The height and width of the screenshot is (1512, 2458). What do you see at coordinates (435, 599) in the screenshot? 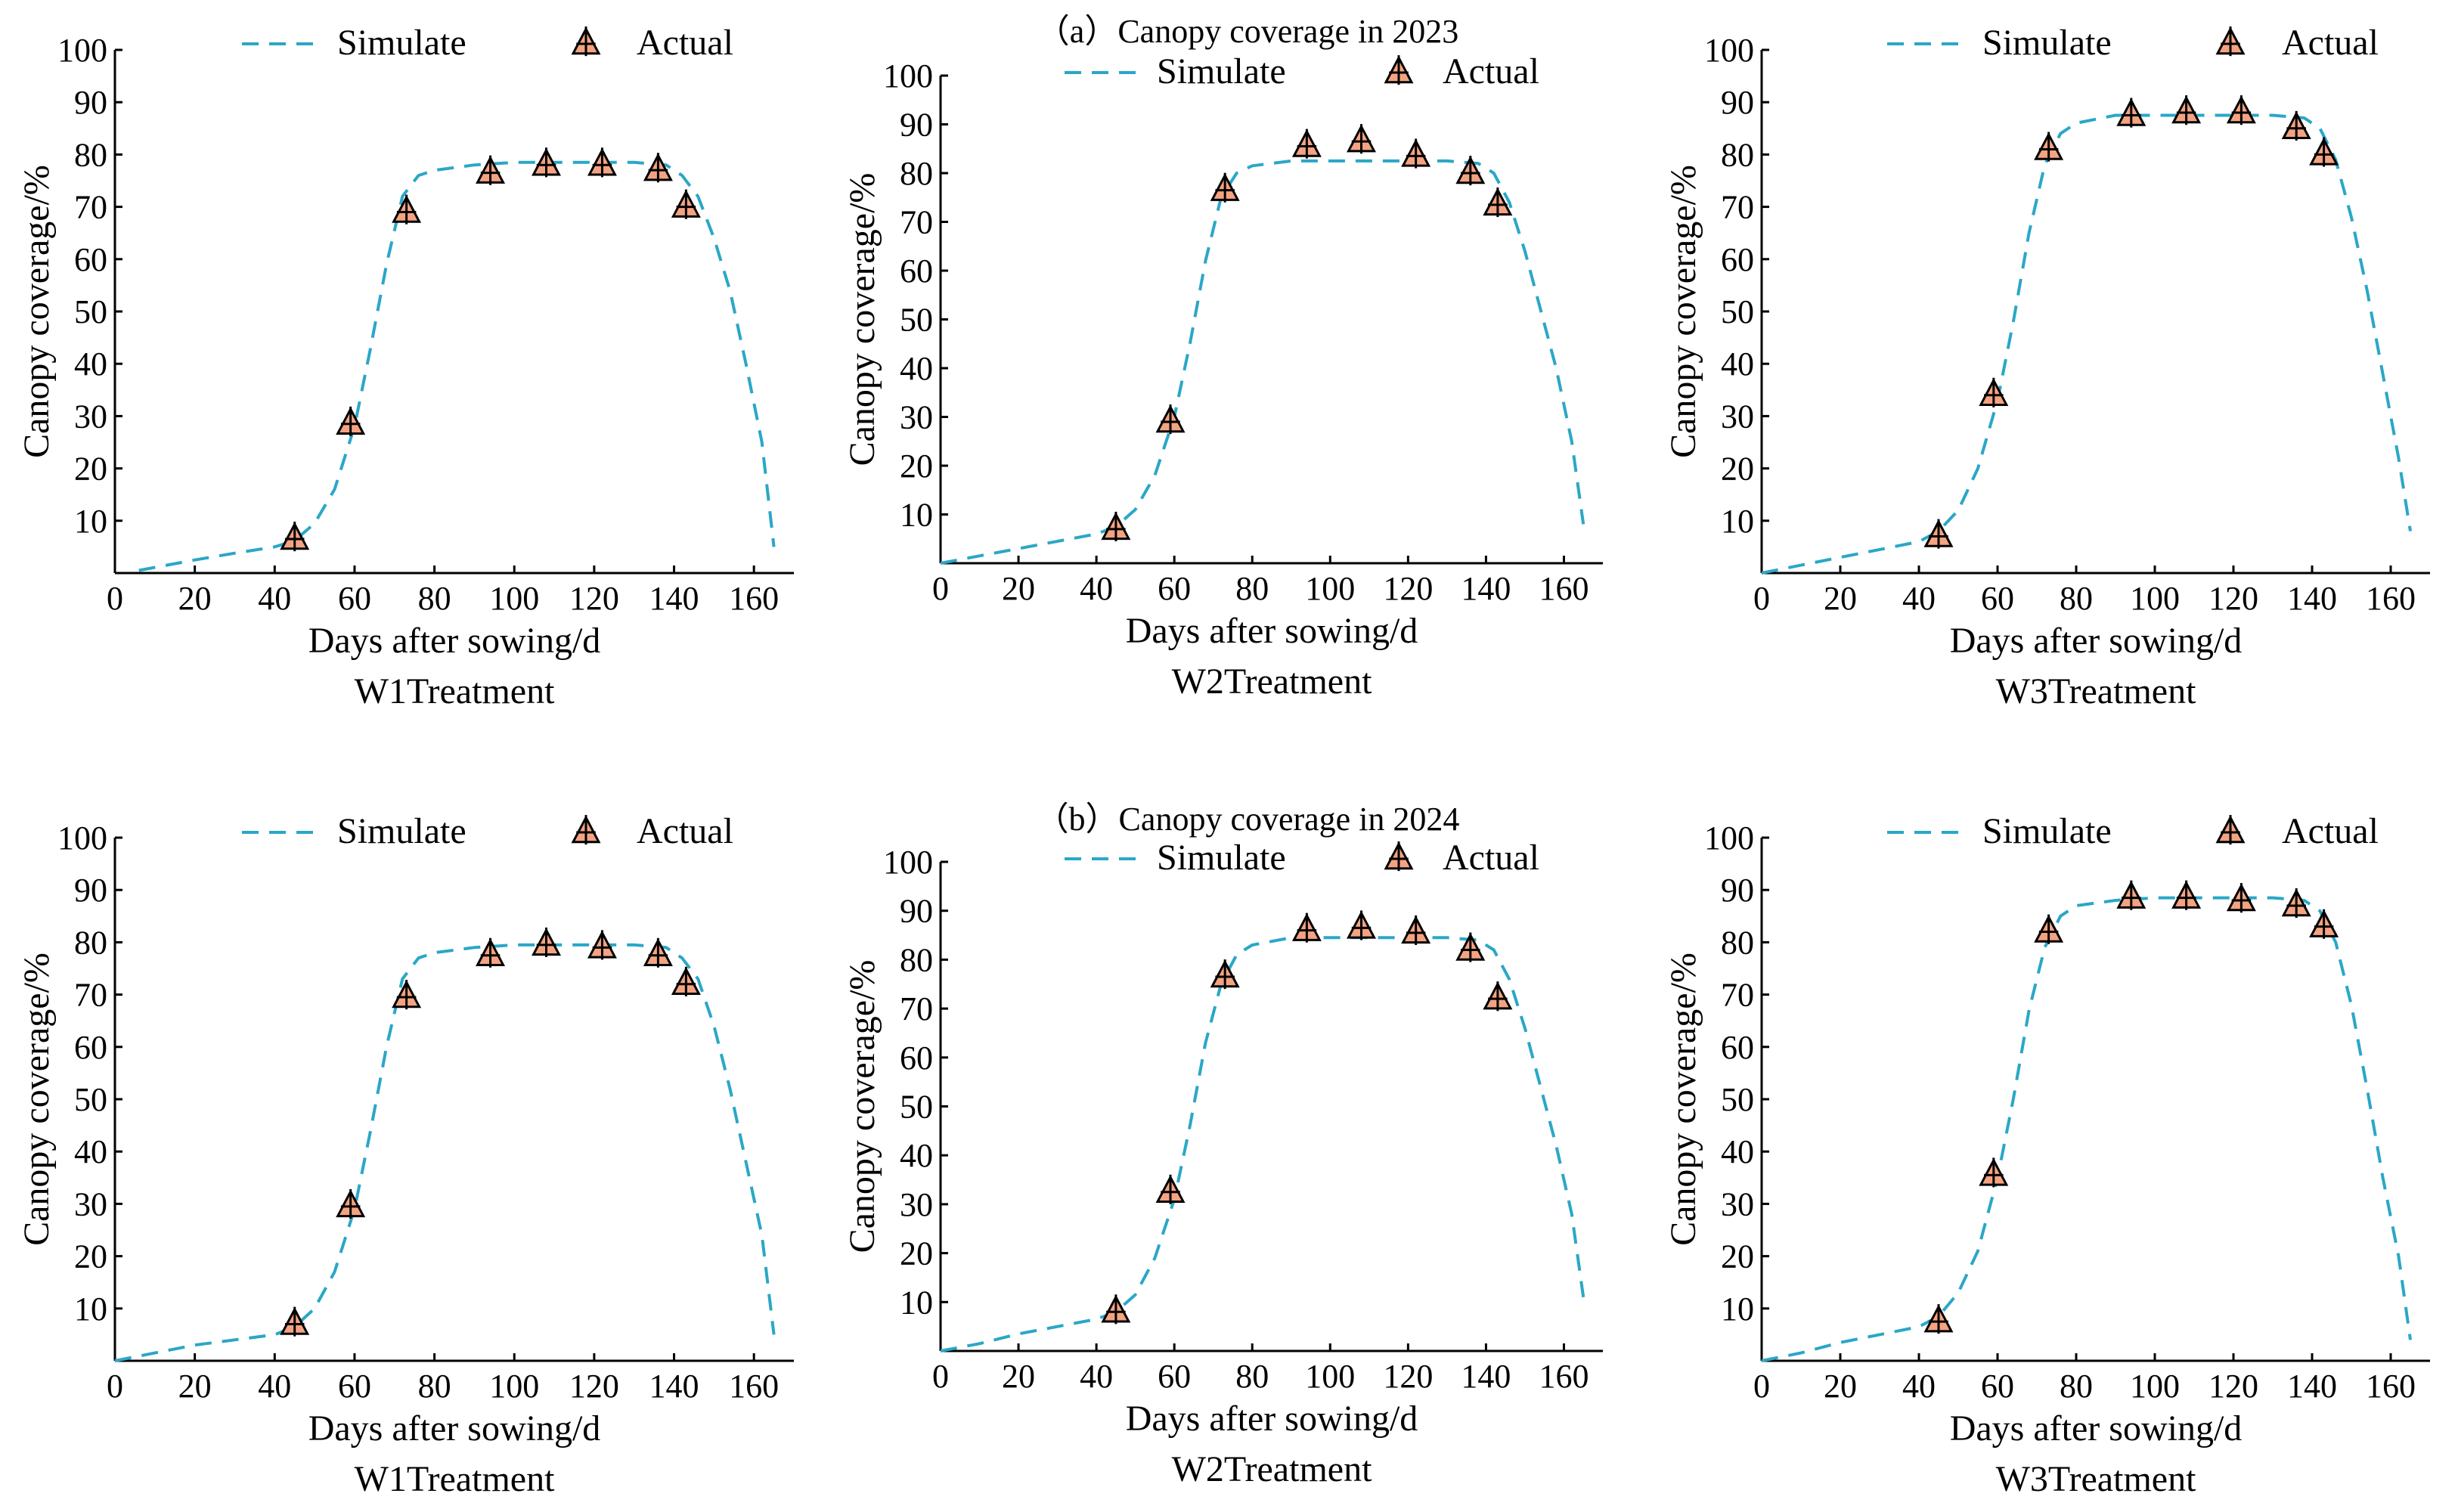
I see `x-tick-label: 80` at bounding box center [435, 599].